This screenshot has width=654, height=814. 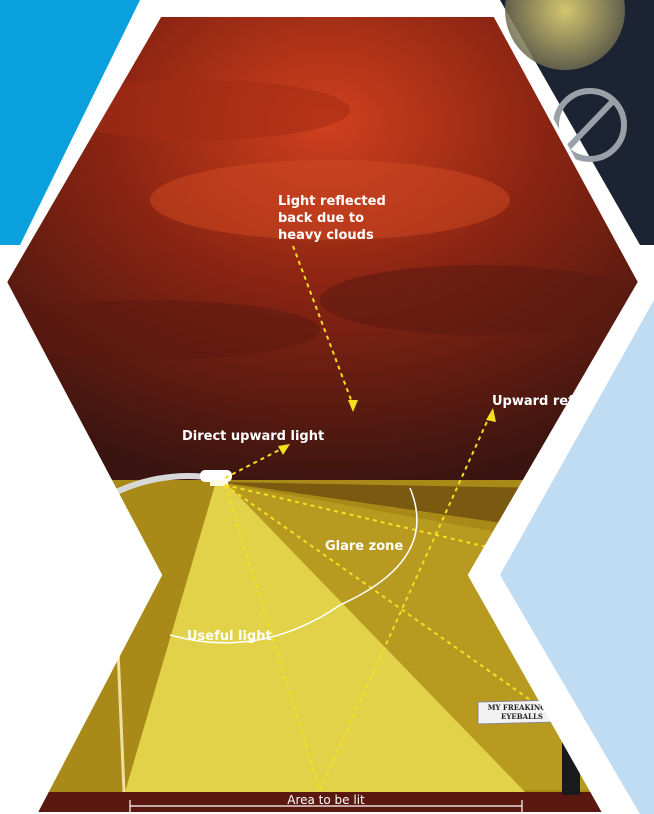 I want to click on useful-arc, so click(x=255, y=624).